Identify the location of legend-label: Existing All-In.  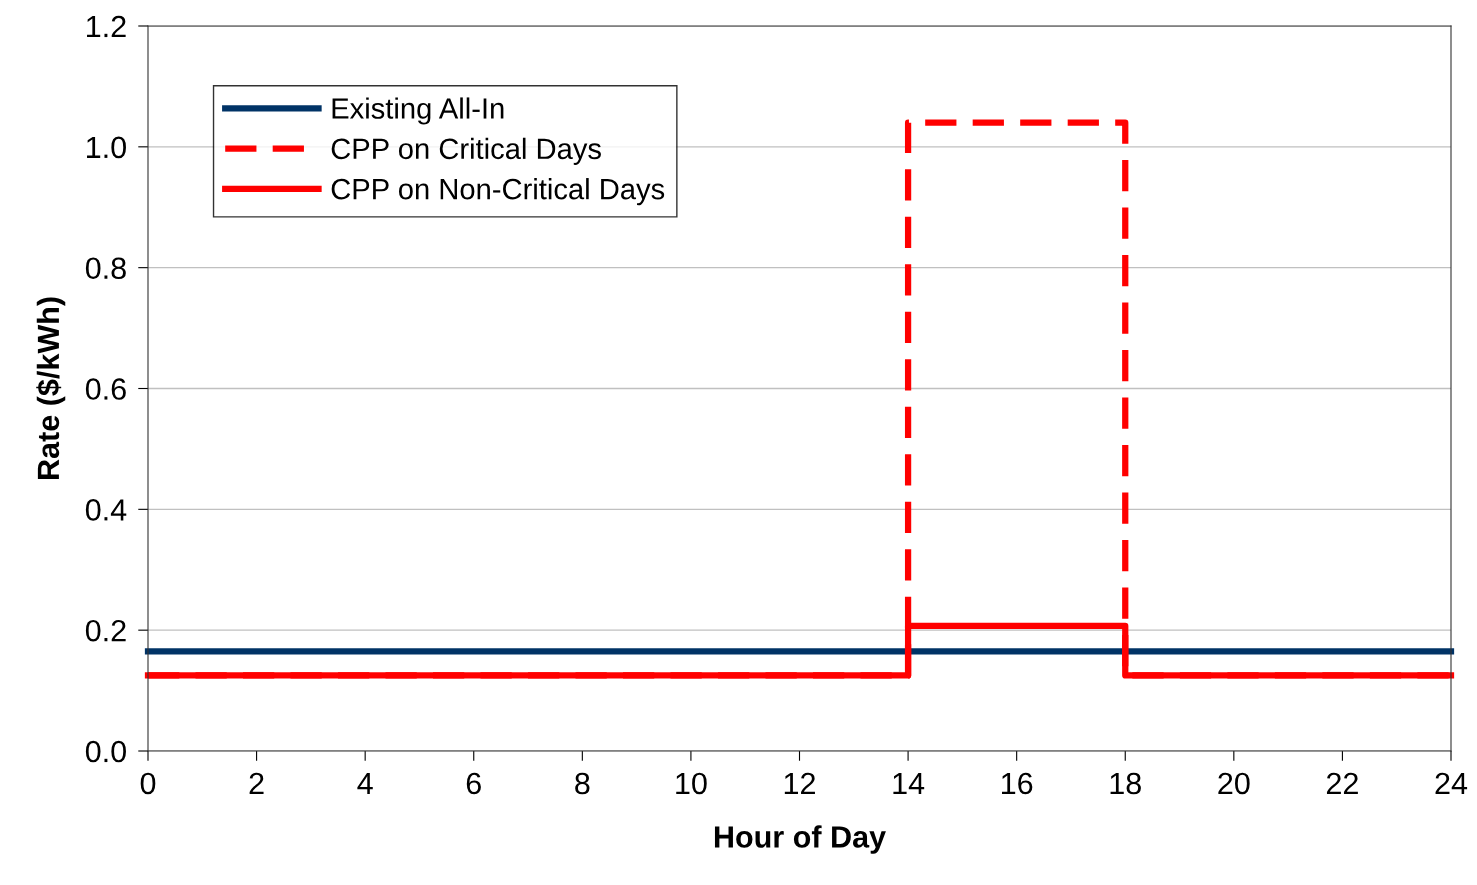
(418, 111).